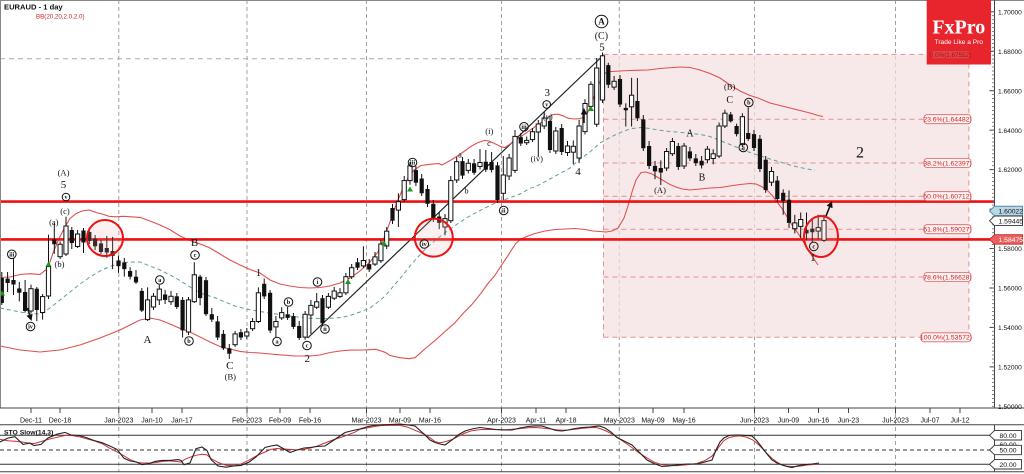  Describe the element at coordinates (652, 420) in the screenshot. I see `svg-text: May-09` at that location.